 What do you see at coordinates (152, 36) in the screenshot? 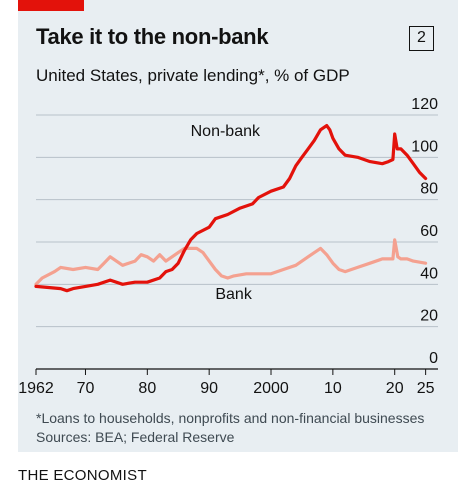
I see `chart-title: Take it to the non-bank` at bounding box center [152, 36].